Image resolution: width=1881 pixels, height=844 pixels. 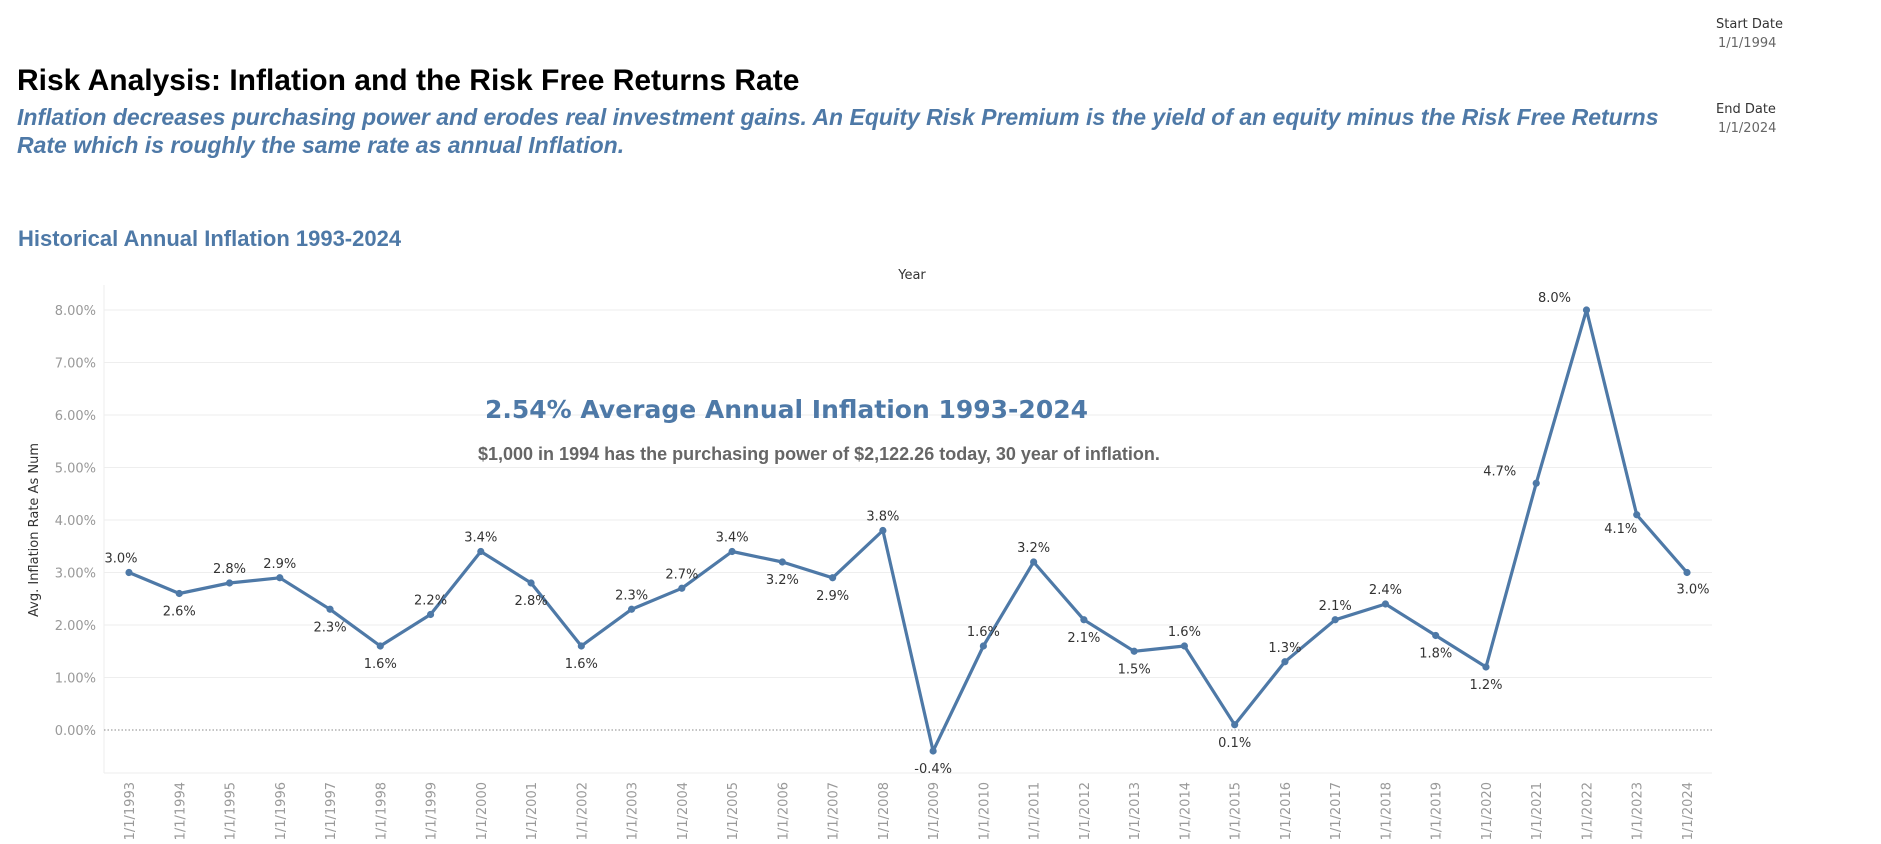 I want to click on end-date-filter: End Date 1/1/2024, so click(x=1746, y=119).